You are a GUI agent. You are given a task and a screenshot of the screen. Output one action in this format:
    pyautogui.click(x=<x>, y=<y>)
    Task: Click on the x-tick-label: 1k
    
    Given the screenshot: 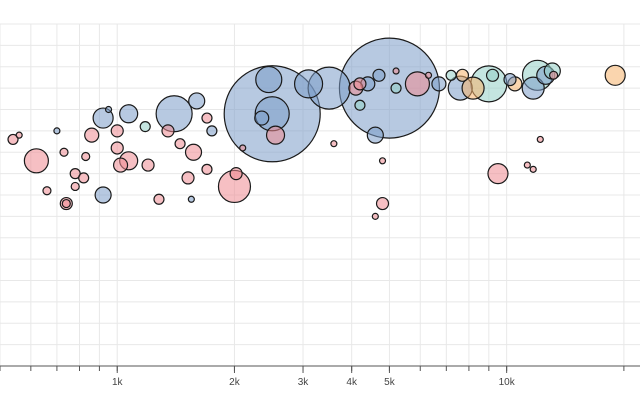 What is the action you would take?
    pyautogui.click(x=118, y=382)
    